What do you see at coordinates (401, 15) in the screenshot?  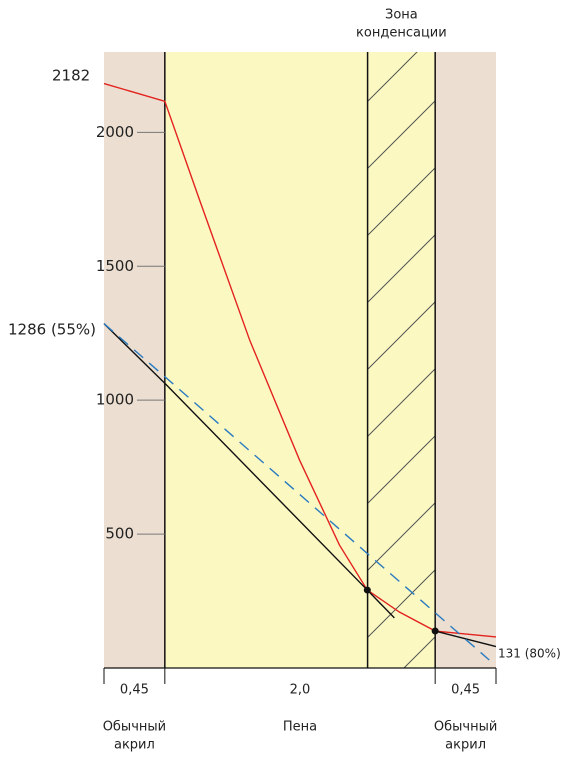 I see `zone-label: Зона` at bounding box center [401, 15].